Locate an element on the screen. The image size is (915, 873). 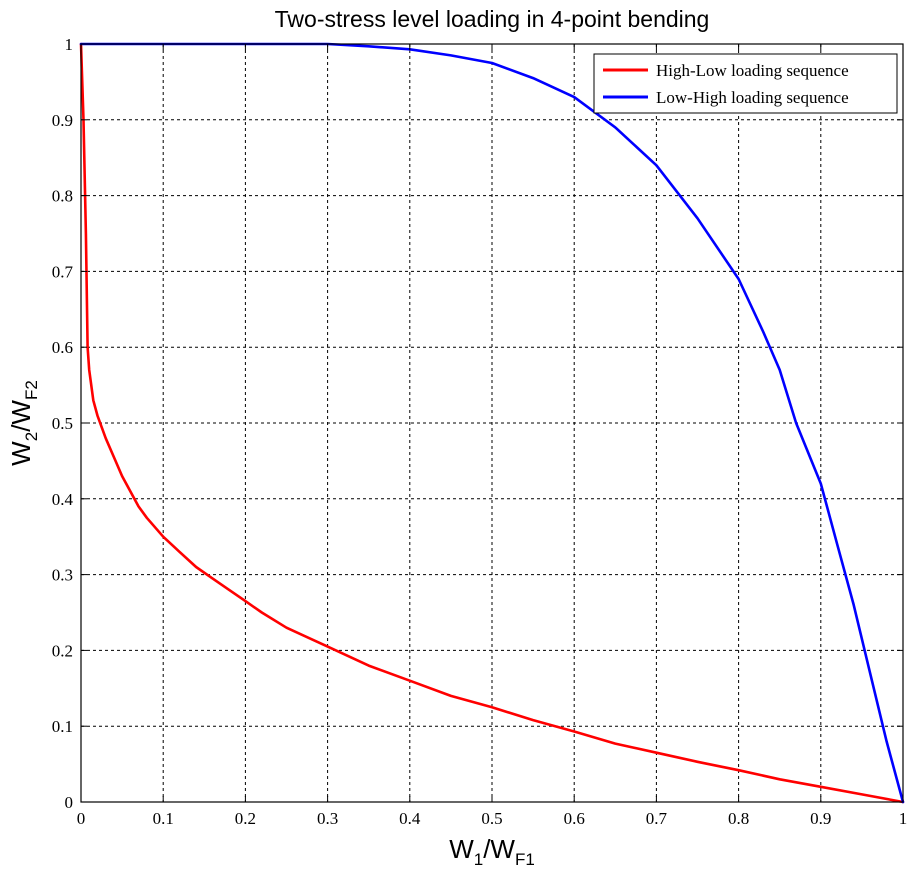
y-tick-label: 0 is located at coordinates (69, 802).